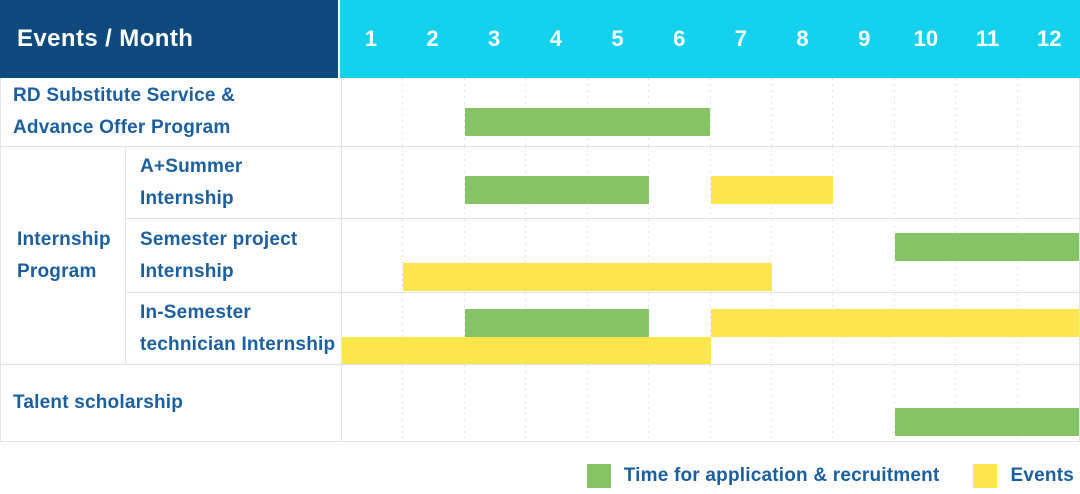  I want to click on month-header-3: 3, so click(494, 38).